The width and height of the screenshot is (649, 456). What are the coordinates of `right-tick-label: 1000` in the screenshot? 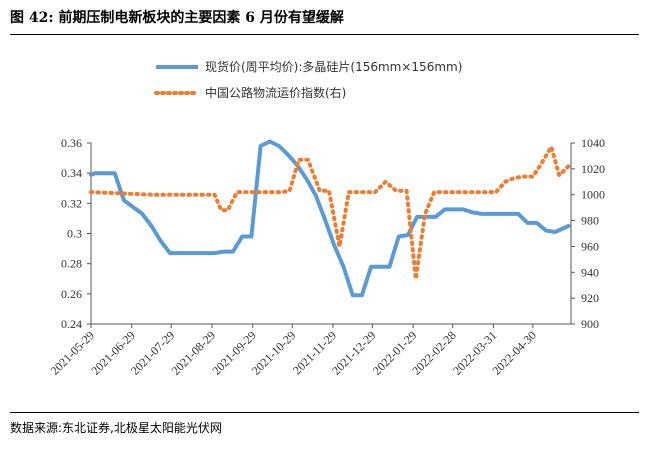 It's located at (593, 195).